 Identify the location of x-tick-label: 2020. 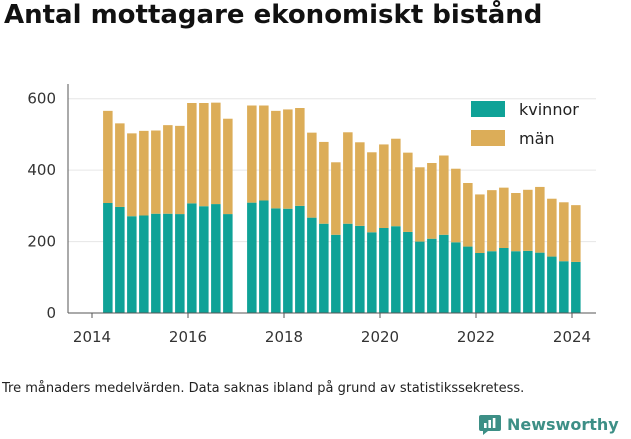
(380, 337).